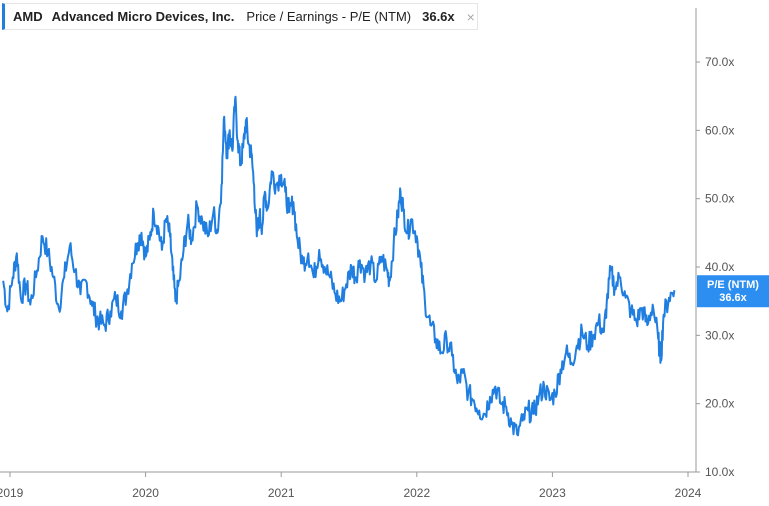 This screenshot has height=506, width=769. What do you see at coordinates (688, 493) in the screenshot?
I see `x-tick-label: 2024` at bounding box center [688, 493].